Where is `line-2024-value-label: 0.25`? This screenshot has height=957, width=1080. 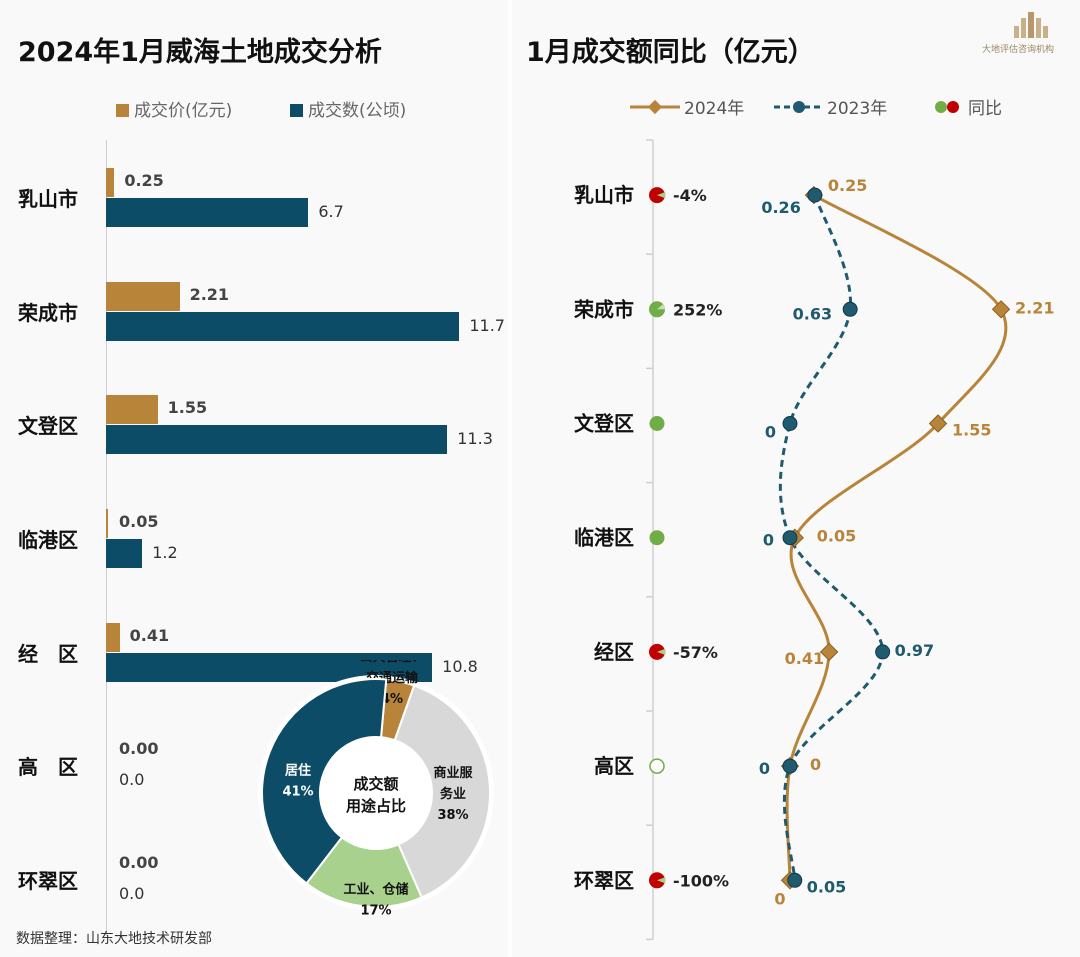
line-2024-value-label: 0.25 is located at coordinates (847, 185).